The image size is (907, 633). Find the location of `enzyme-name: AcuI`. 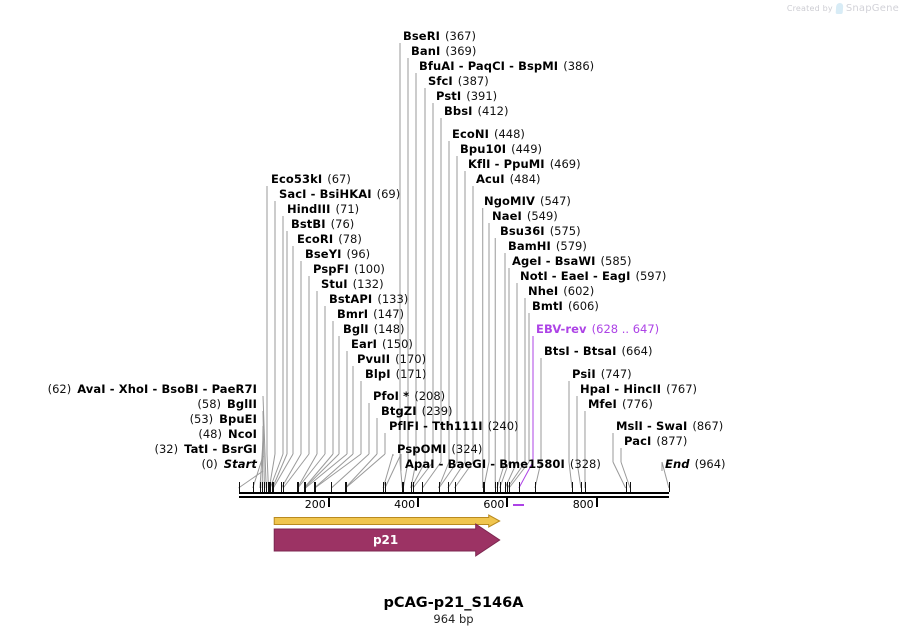

enzyme-name: AcuI is located at coordinates (490, 179).